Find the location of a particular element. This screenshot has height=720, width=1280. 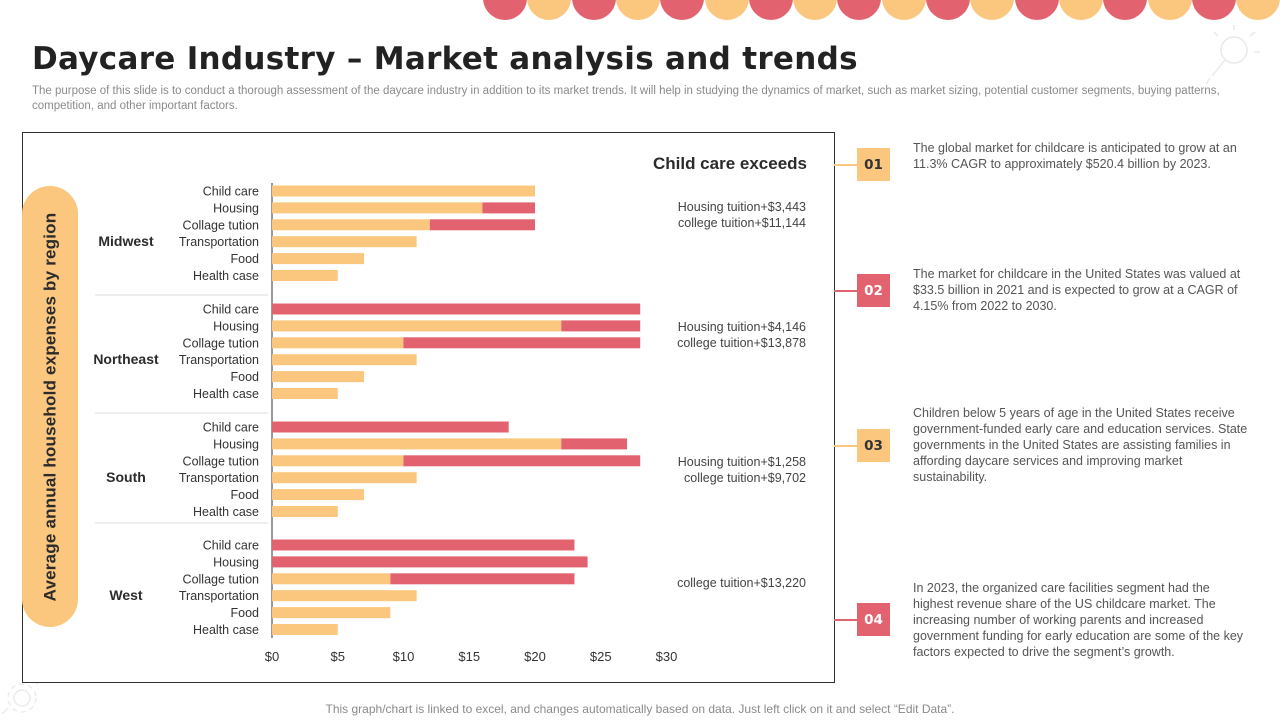

child-care-exceeds-title: Child care exceeds is located at coordinates (729, 163).